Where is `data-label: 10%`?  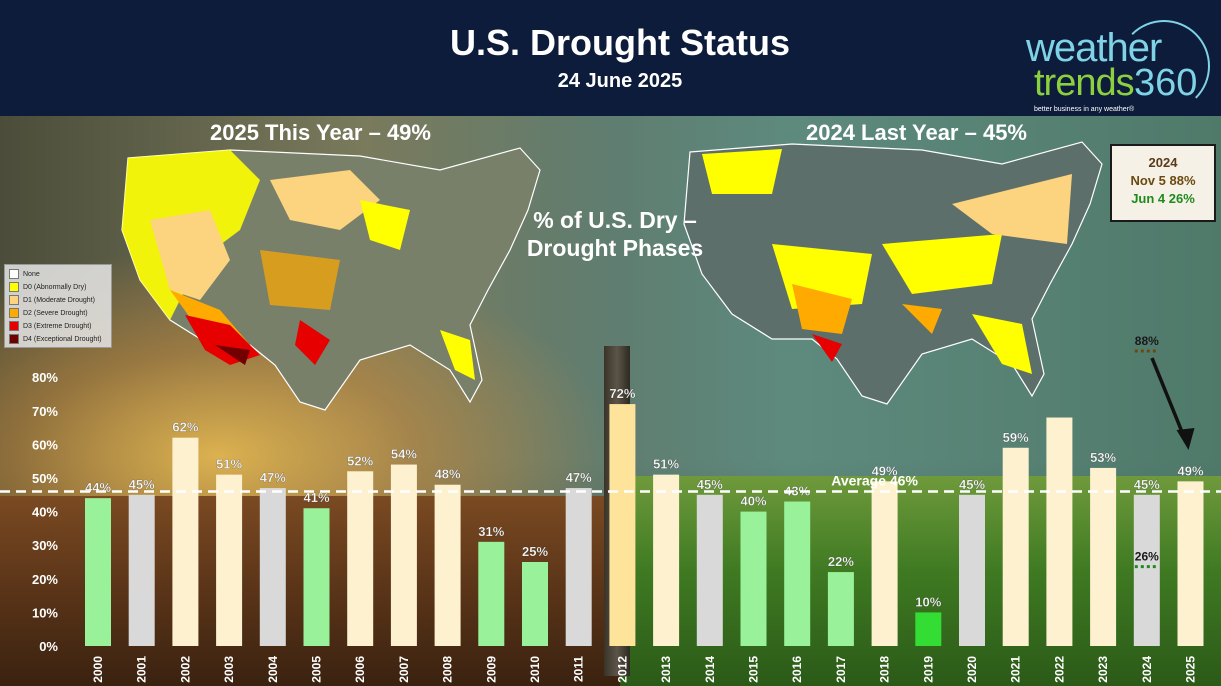
data-label: 10% is located at coordinates (928, 601).